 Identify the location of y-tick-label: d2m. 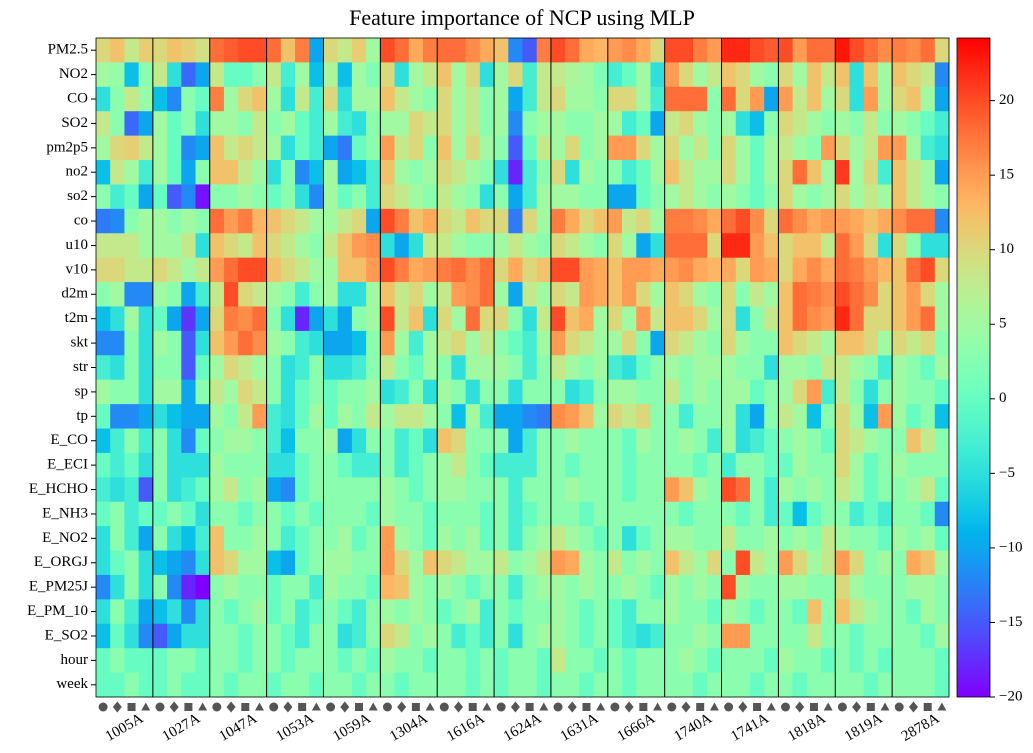
(74, 294).